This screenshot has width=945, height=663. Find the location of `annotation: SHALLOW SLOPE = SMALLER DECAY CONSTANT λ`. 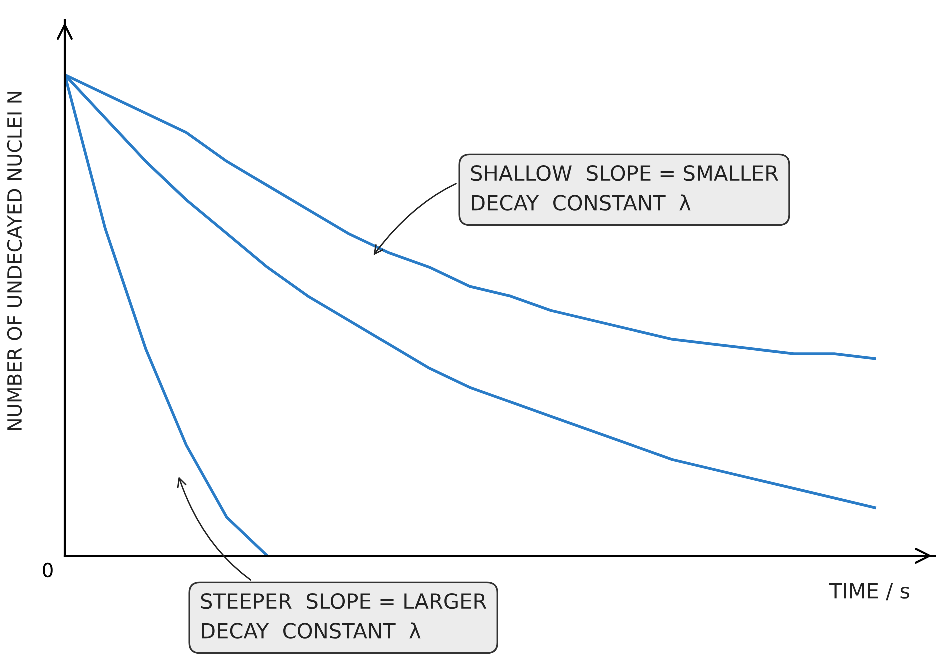

annotation: SHALLOW SLOPE = SMALLER DECAY CONSTANT λ is located at coordinates (624, 188).